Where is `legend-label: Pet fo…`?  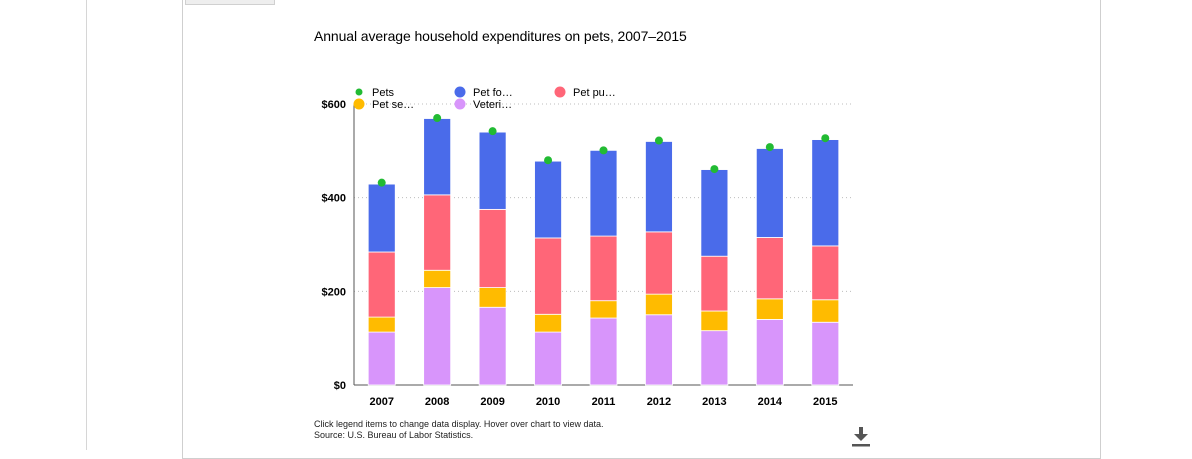
legend-label: Pet fo… is located at coordinates (493, 93).